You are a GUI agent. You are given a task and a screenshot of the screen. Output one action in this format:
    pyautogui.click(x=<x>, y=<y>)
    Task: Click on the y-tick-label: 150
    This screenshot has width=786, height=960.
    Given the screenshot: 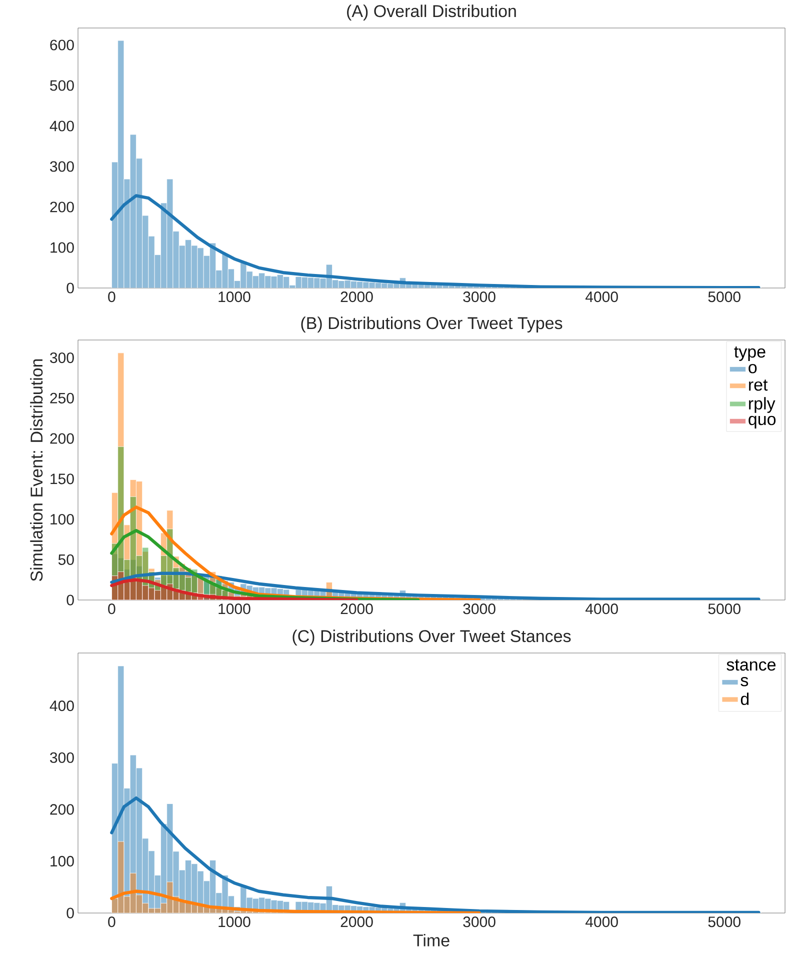 What is the action you would take?
    pyautogui.click(x=62, y=479)
    